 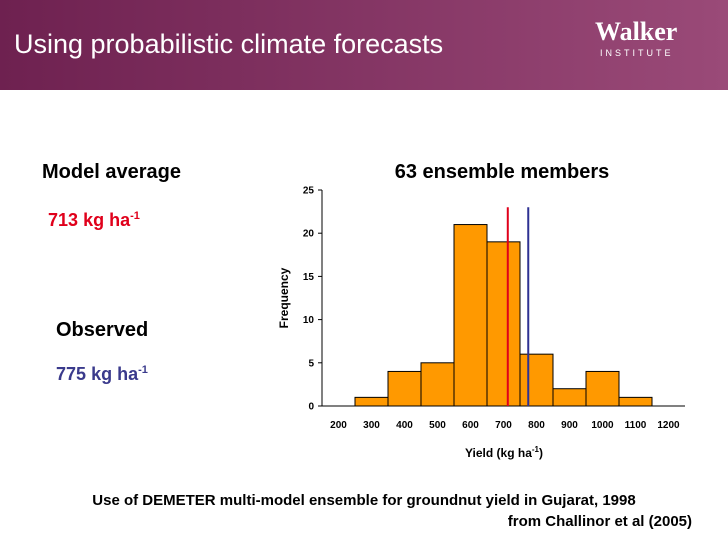 I want to click on x-label-close: ), so click(x=541, y=453).